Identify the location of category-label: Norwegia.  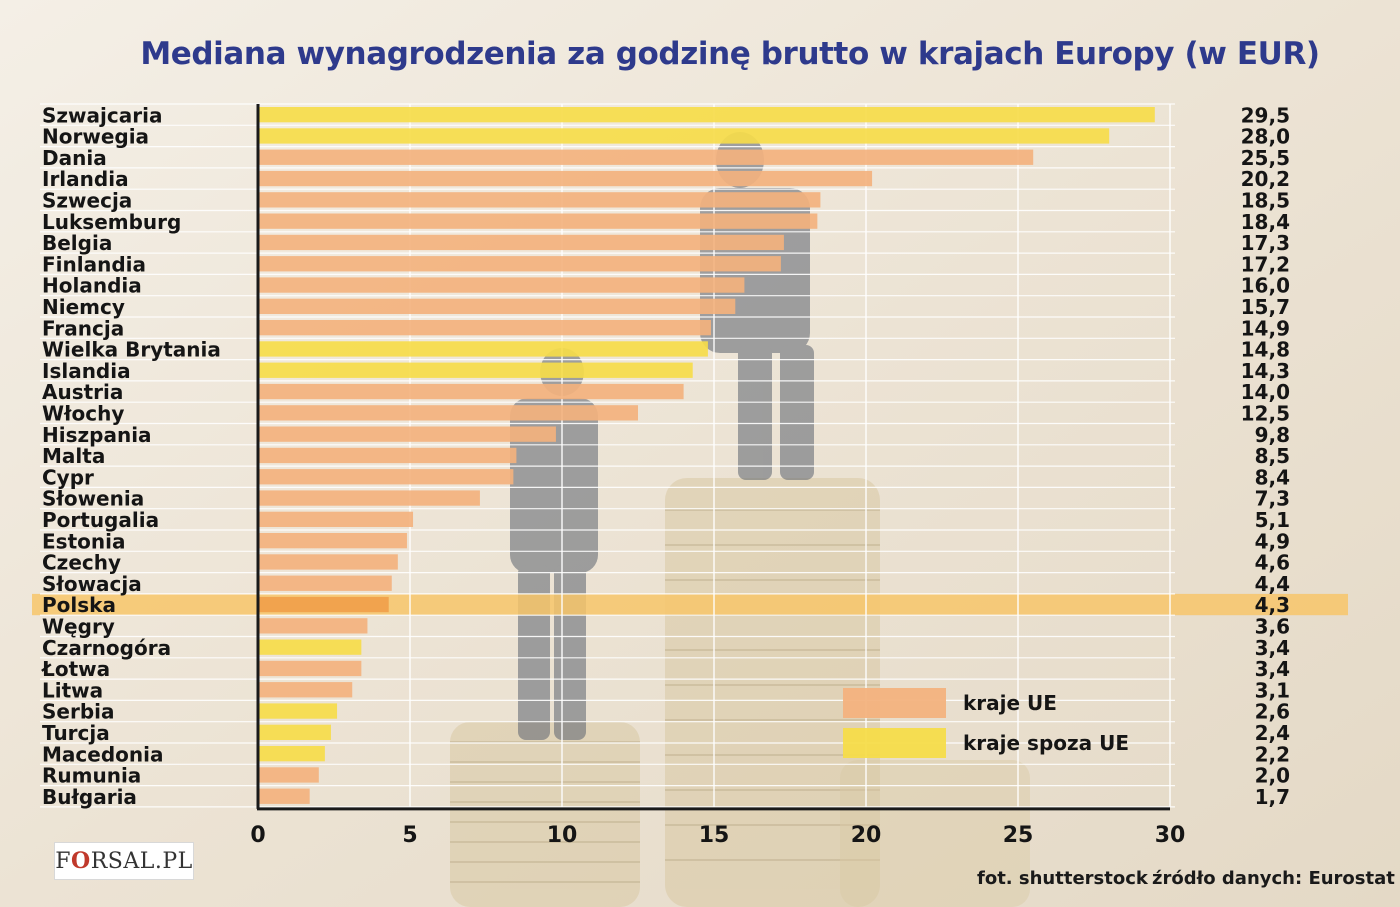
(95, 137).